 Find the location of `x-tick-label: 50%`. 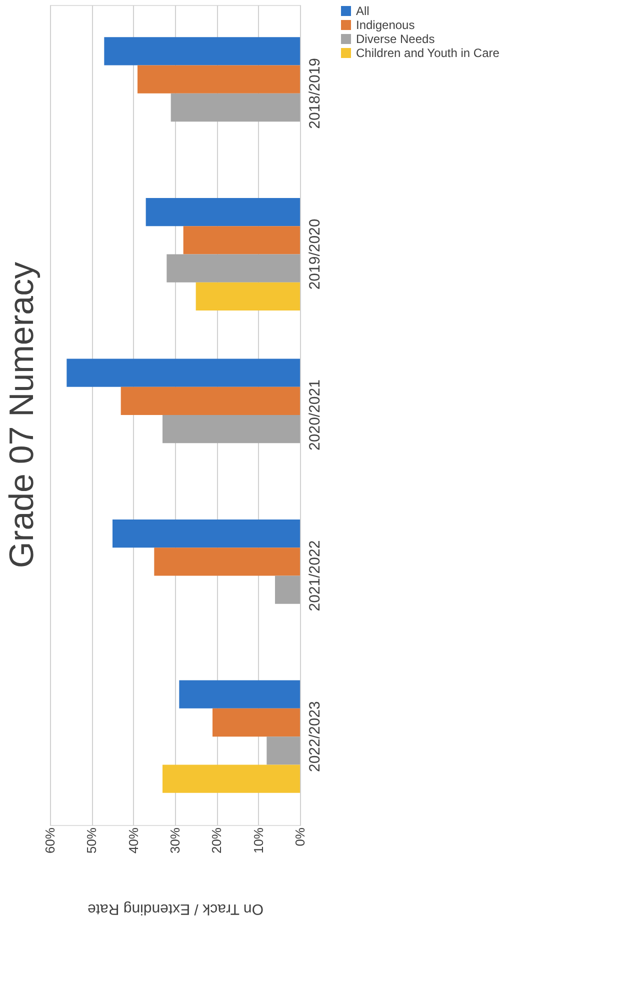

x-tick-label: 50% is located at coordinates (92, 840).